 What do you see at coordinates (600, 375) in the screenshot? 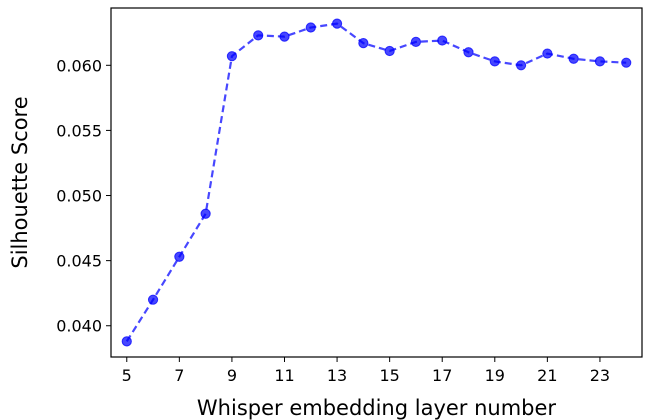
I see `x-tick-label: 23` at bounding box center [600, 375].